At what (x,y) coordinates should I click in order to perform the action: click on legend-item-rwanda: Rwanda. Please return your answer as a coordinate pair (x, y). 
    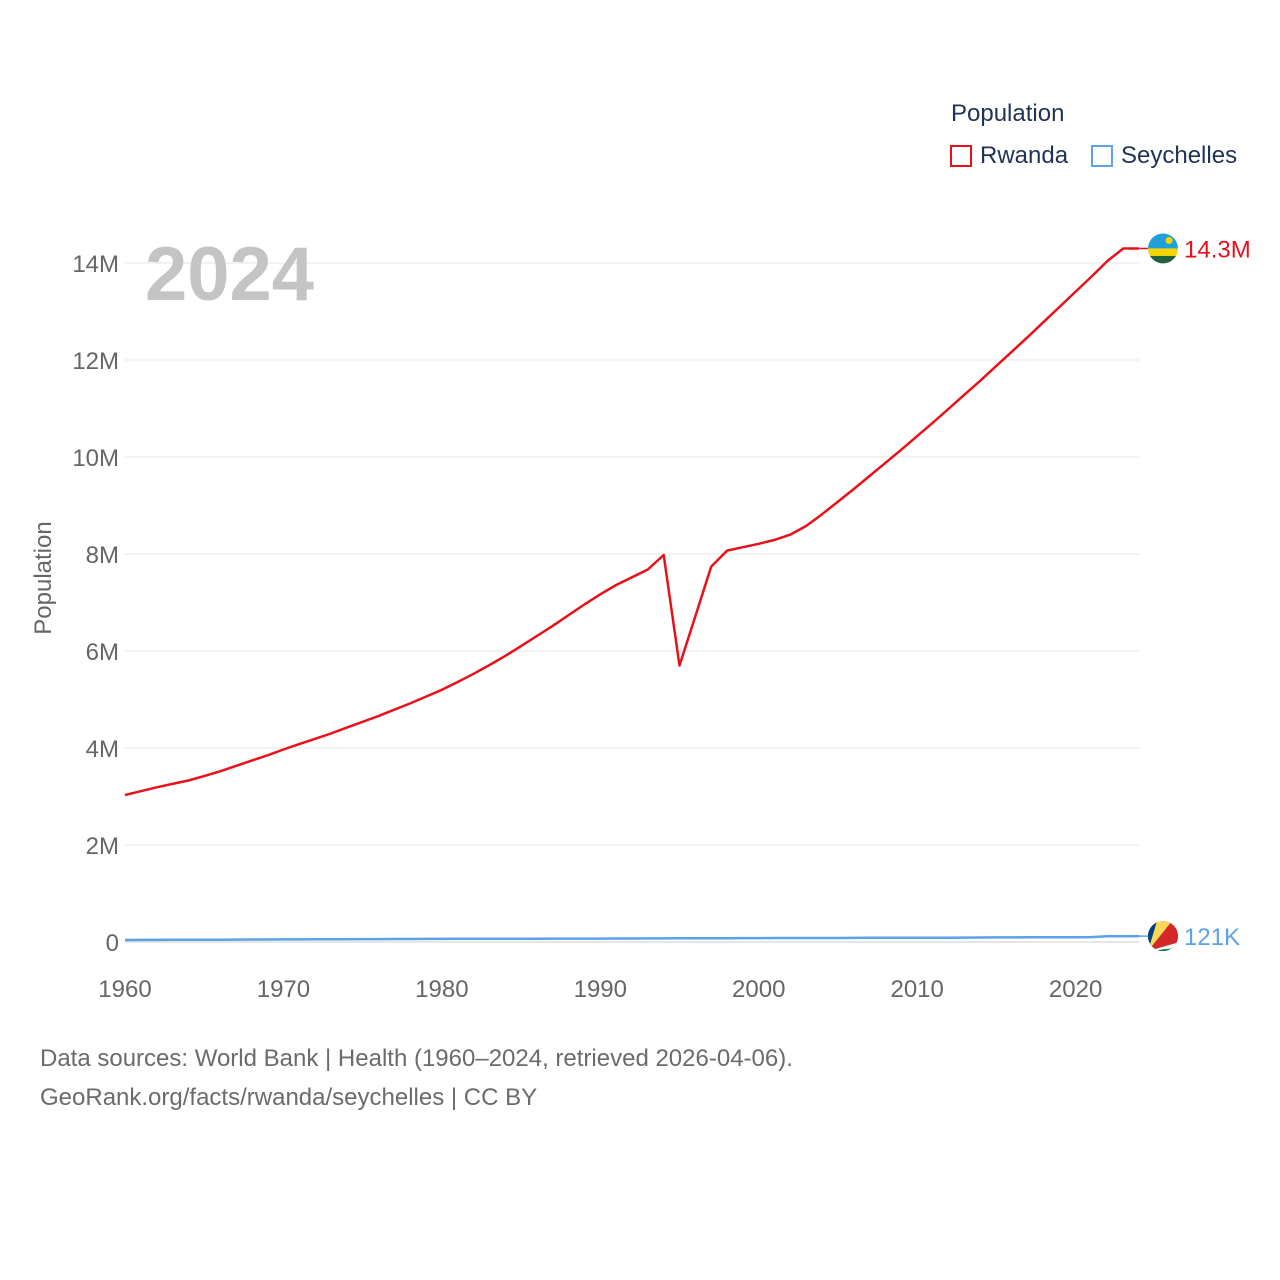
    Looking at the image, I should click on (1009, 156).